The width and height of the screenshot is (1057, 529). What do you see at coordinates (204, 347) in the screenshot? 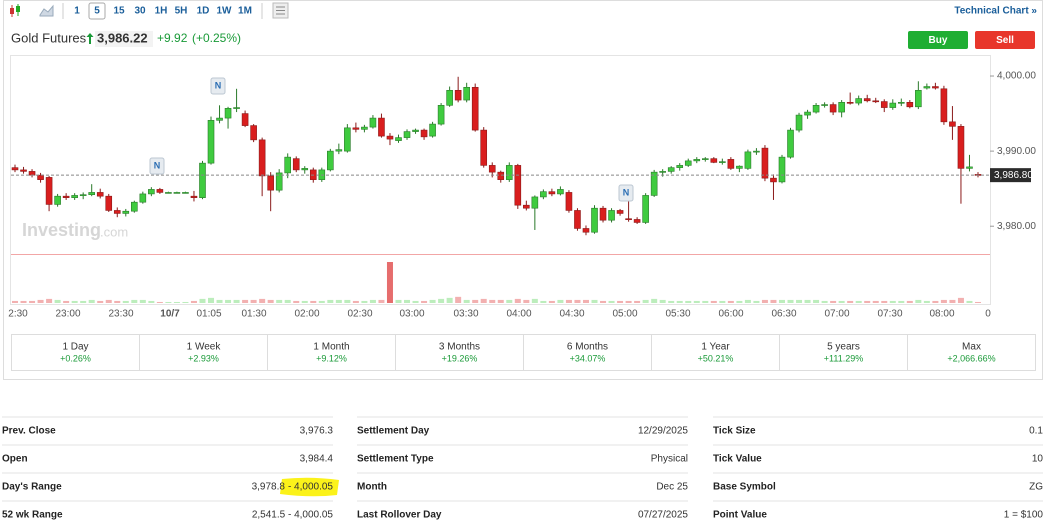
I see `period: 1 Week` at bounding box center [204, 347].